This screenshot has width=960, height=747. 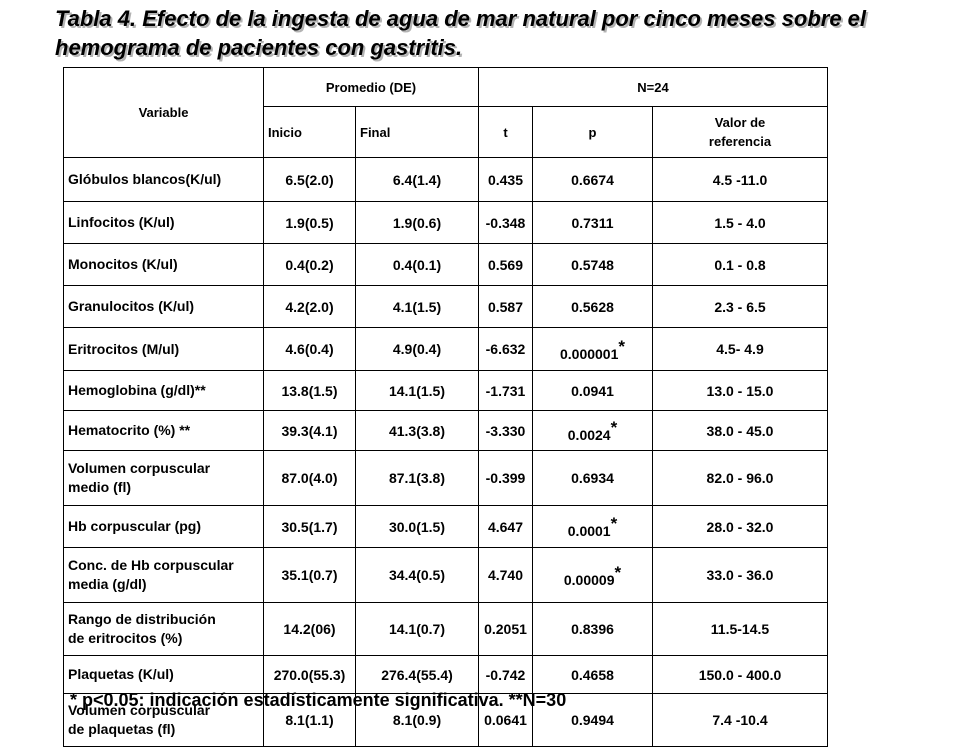 What do you see at coordinates (417, 390) in the screenshot?
I see `cell-final: 14.1(1.5)` at bounding box center [417, 390].